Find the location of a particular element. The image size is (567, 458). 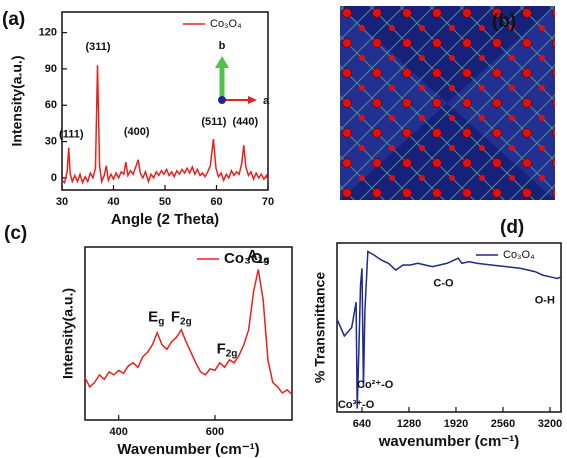

x-tick-label: 30 is located at coordinates (62, 202).